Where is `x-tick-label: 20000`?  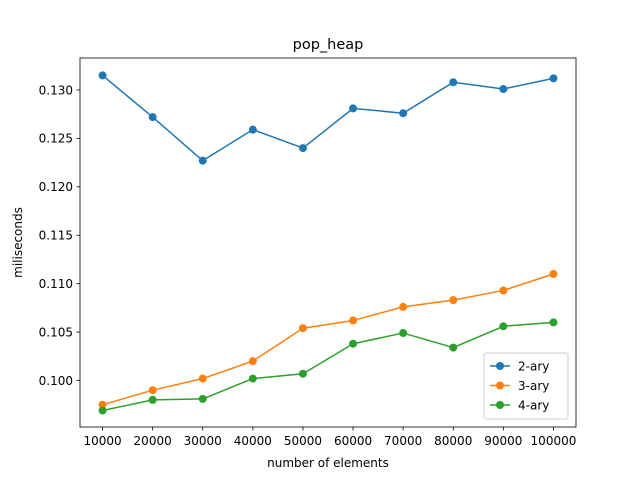
x-tick-label: 20000 is located at coordinates (153, 441).